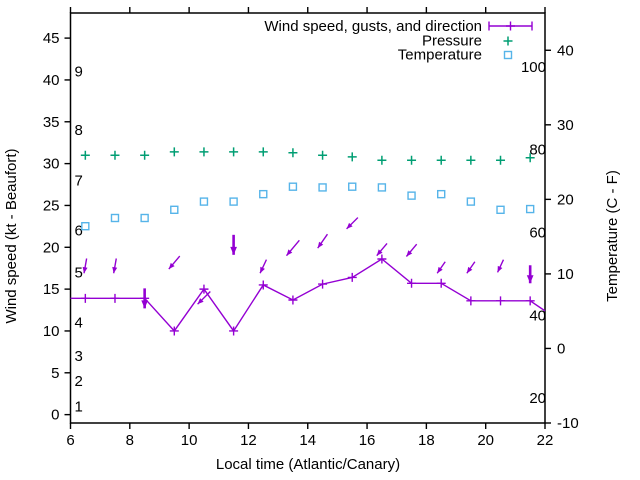 This screenshot has width=640, height=480. Describe the element at coordinates (79, 130) in the screenshot. I see `beaufort-scale-label: 8` at that location.